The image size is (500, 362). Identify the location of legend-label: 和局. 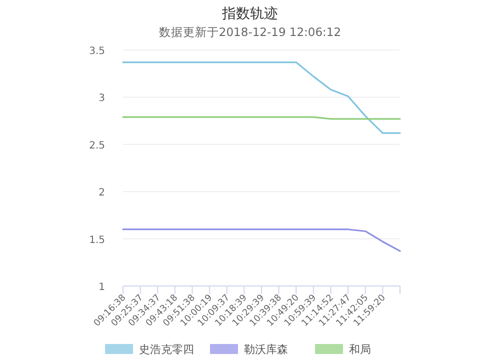
(360, 349).